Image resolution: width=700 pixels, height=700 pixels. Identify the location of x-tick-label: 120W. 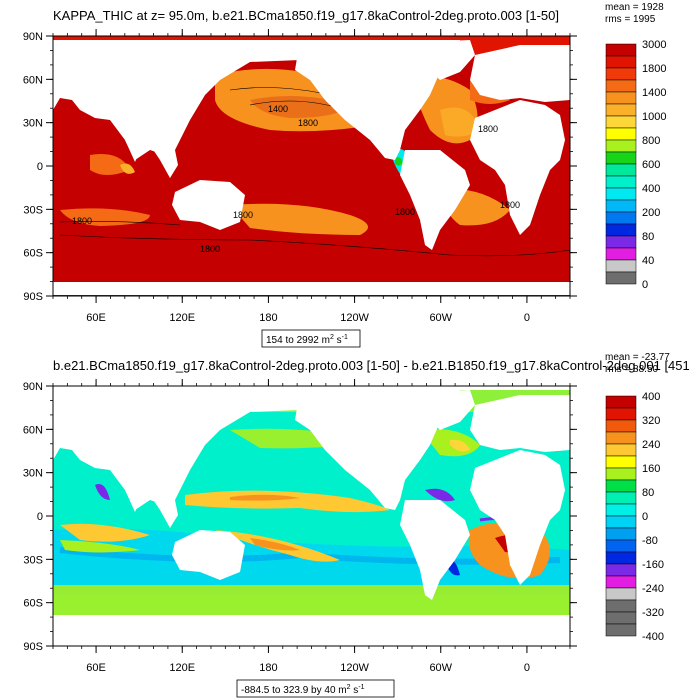
(354, 318).